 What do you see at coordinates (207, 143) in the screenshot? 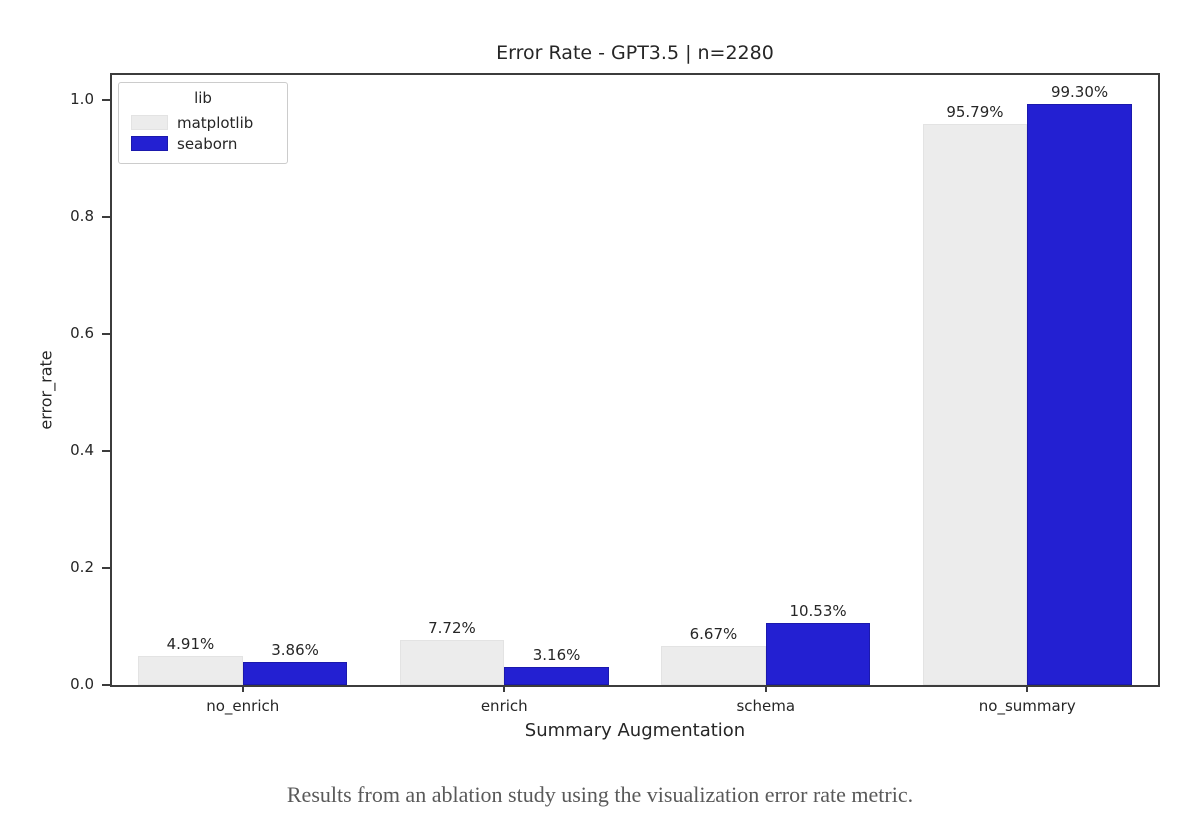
I see `legend-label-seaborn: seaborn` at bounding box center [207, 143].